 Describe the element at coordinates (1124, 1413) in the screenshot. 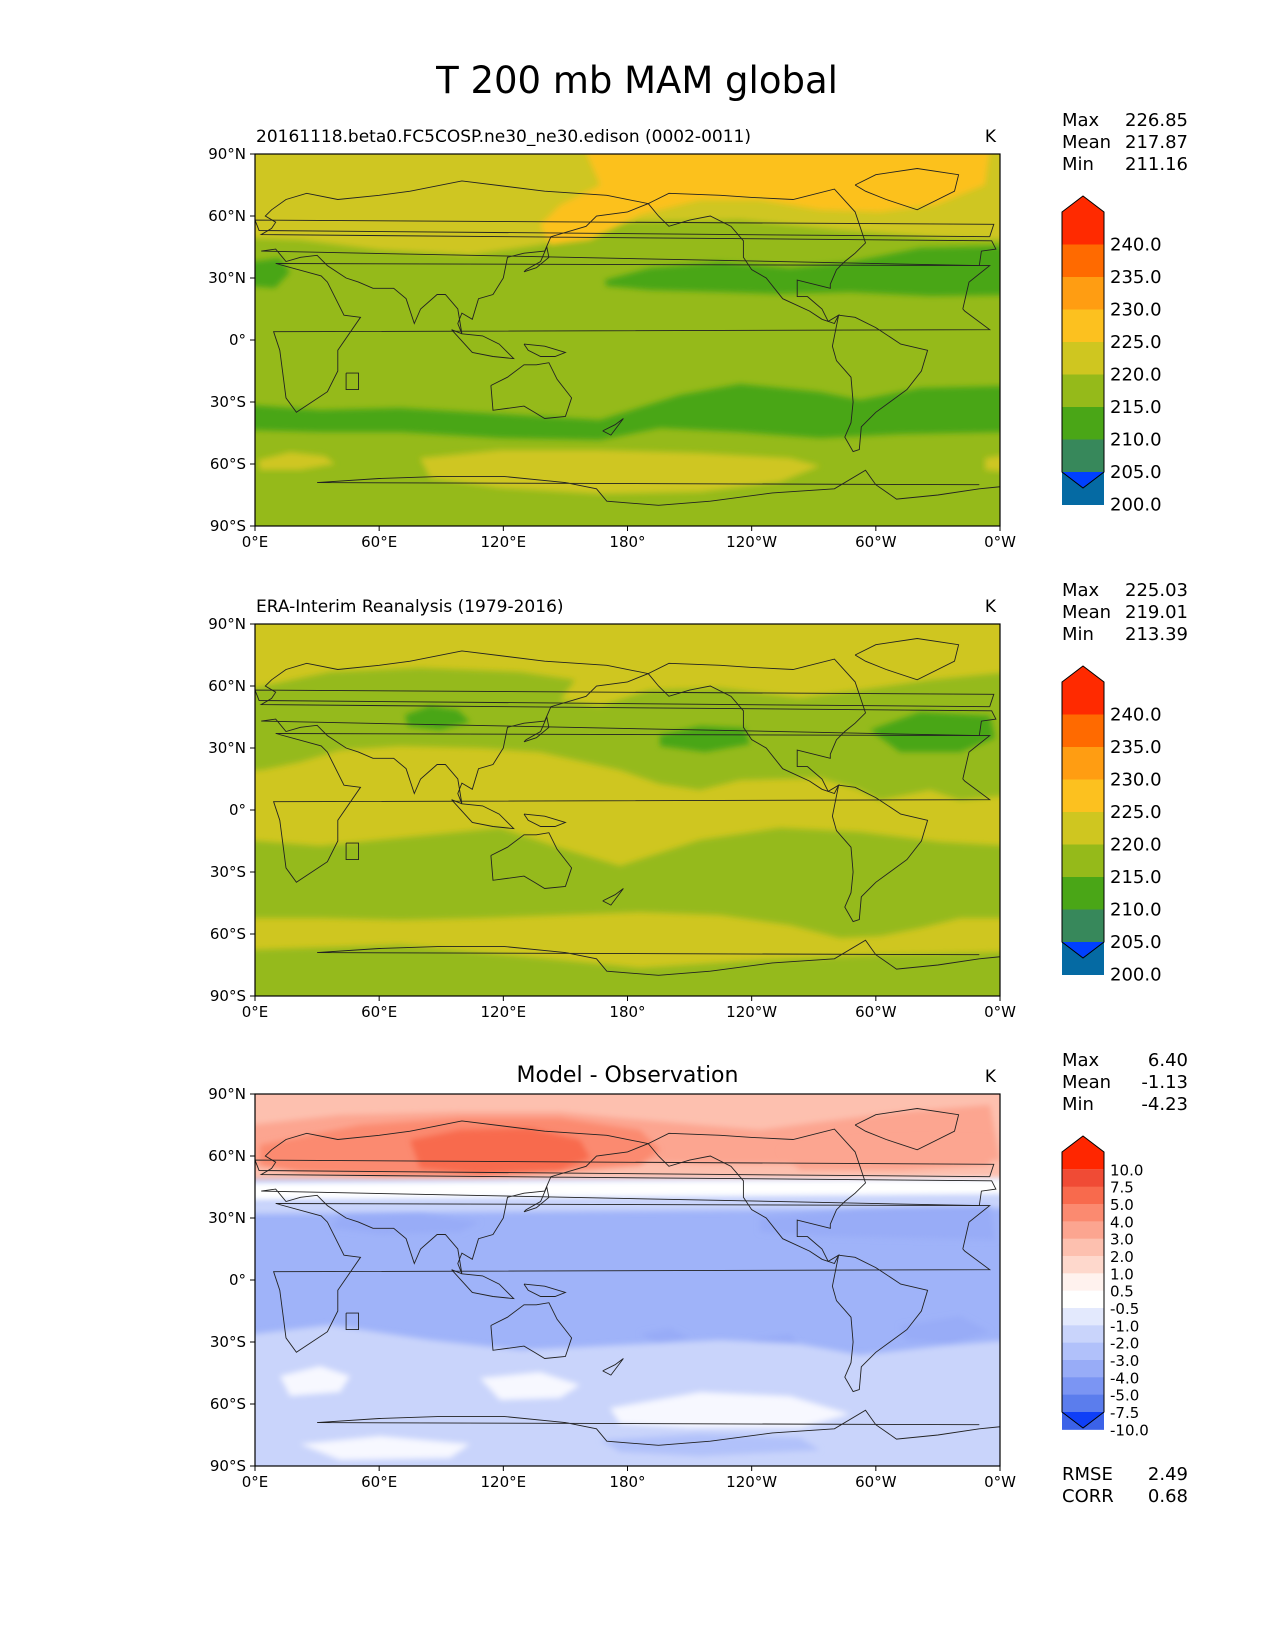

I see `colorbar-level-label: -7.5` at that location.